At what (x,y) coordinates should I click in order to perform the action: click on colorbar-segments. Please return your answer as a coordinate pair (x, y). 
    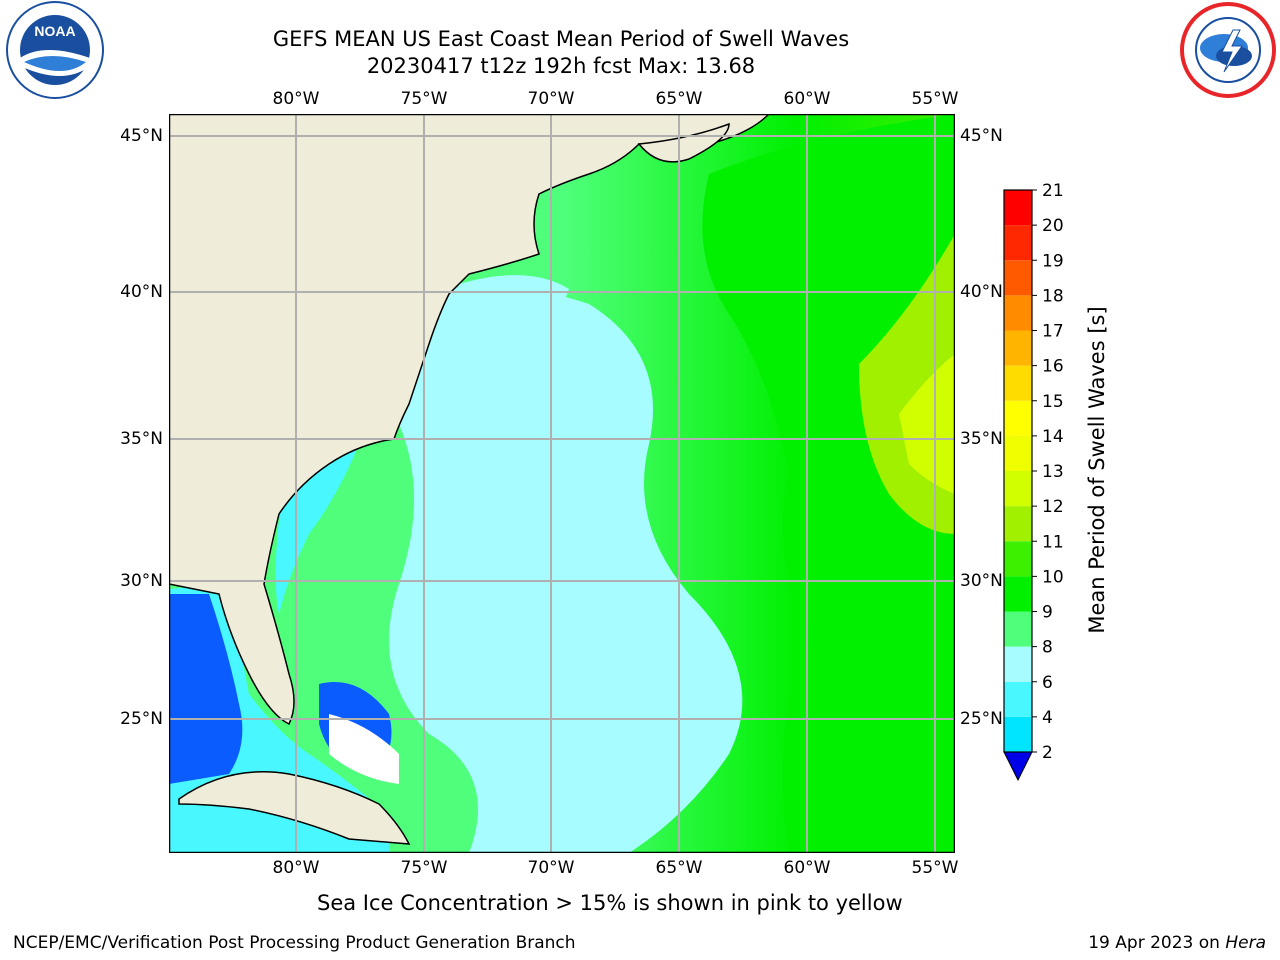
    Looking at the image, I should click on (1018, 485).